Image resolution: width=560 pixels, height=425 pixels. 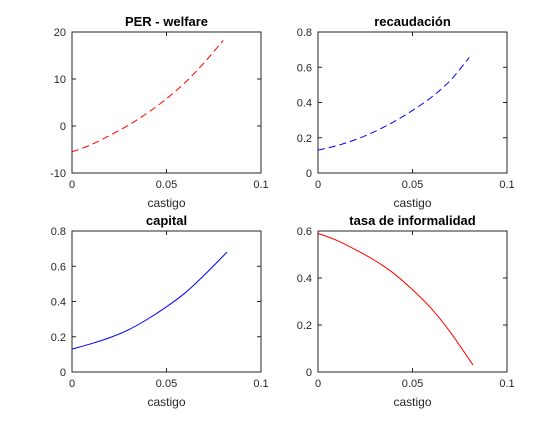 What do you see at coordinates (412, 220) in the screenshot?
I see `chart-title: tasa de informalidad` at bounding box center [412, 220].